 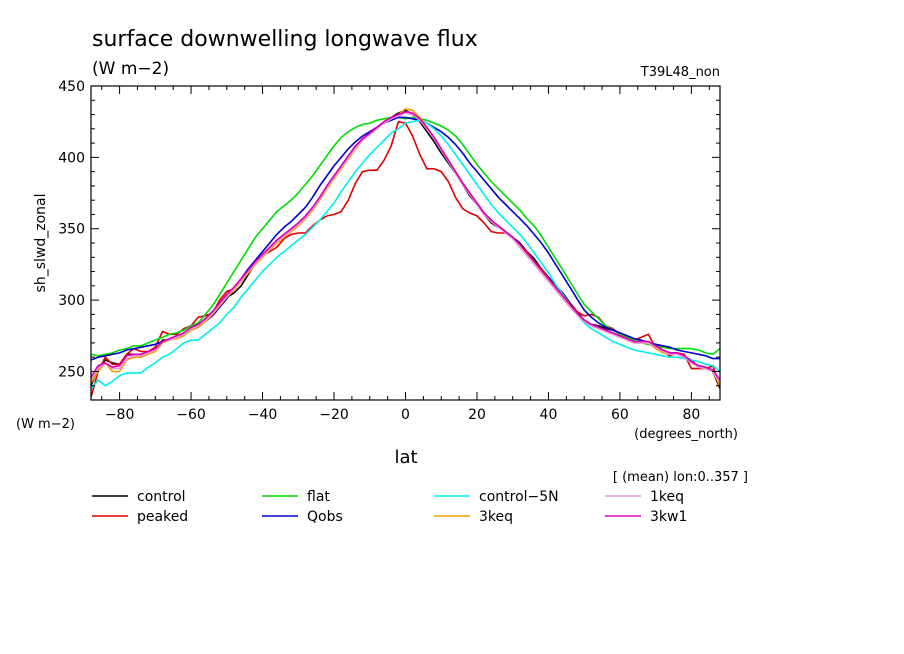 I want to click on x-tick-label: −40, so click(x=263, y=415).